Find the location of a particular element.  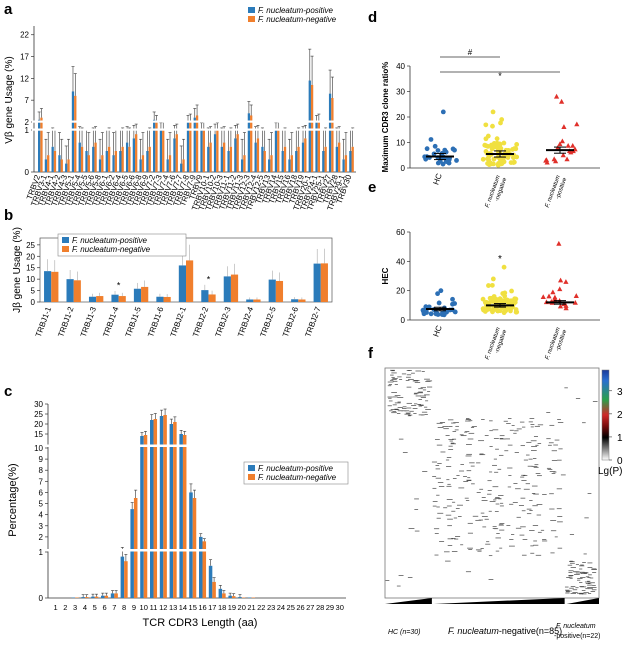

axis-break is located at coordinates (197, 550).